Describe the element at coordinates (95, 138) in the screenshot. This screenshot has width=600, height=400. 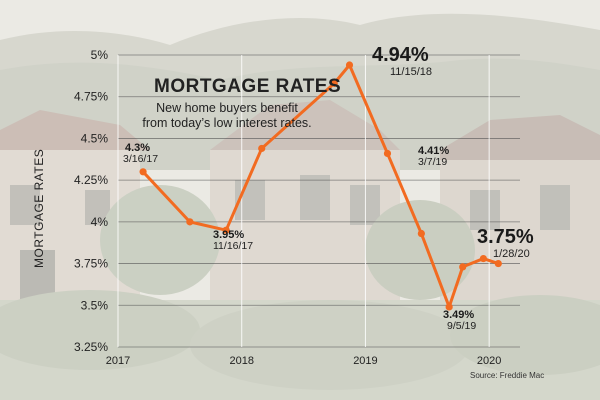
I see `y-tick-label: 4.5%` at that location.